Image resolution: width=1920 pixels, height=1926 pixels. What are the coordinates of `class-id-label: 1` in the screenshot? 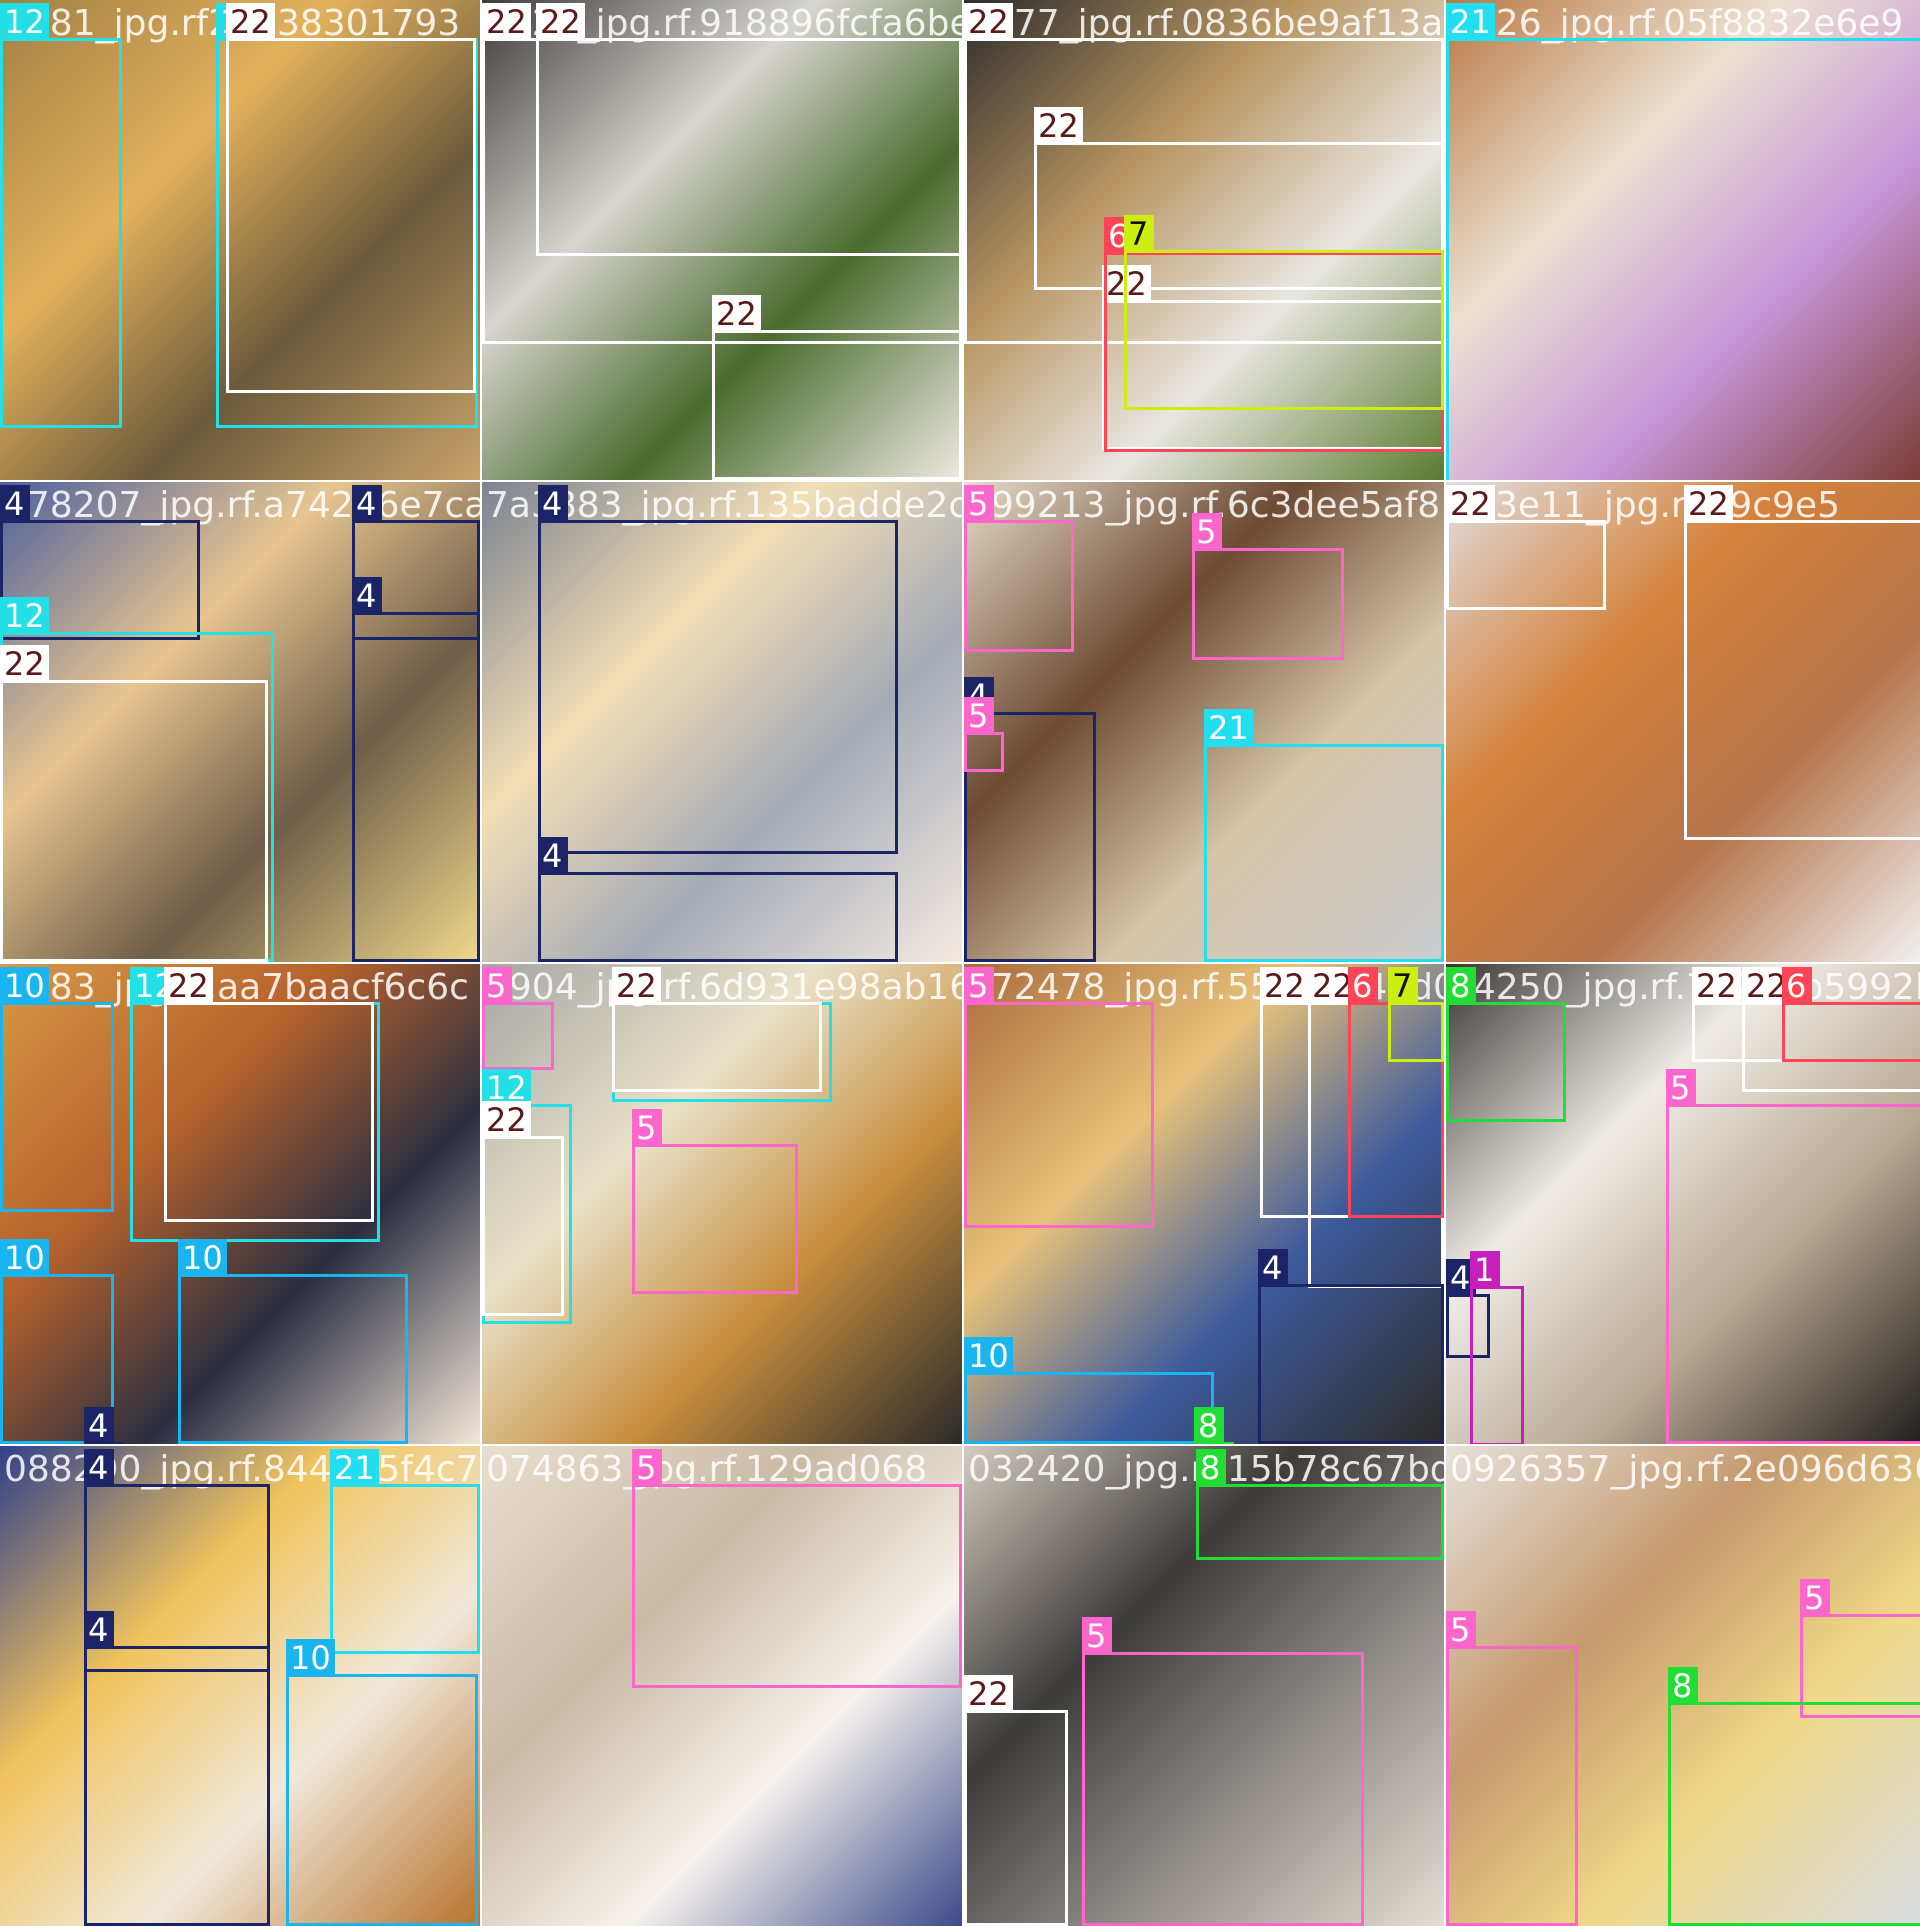 It's located at (1485, 1270).